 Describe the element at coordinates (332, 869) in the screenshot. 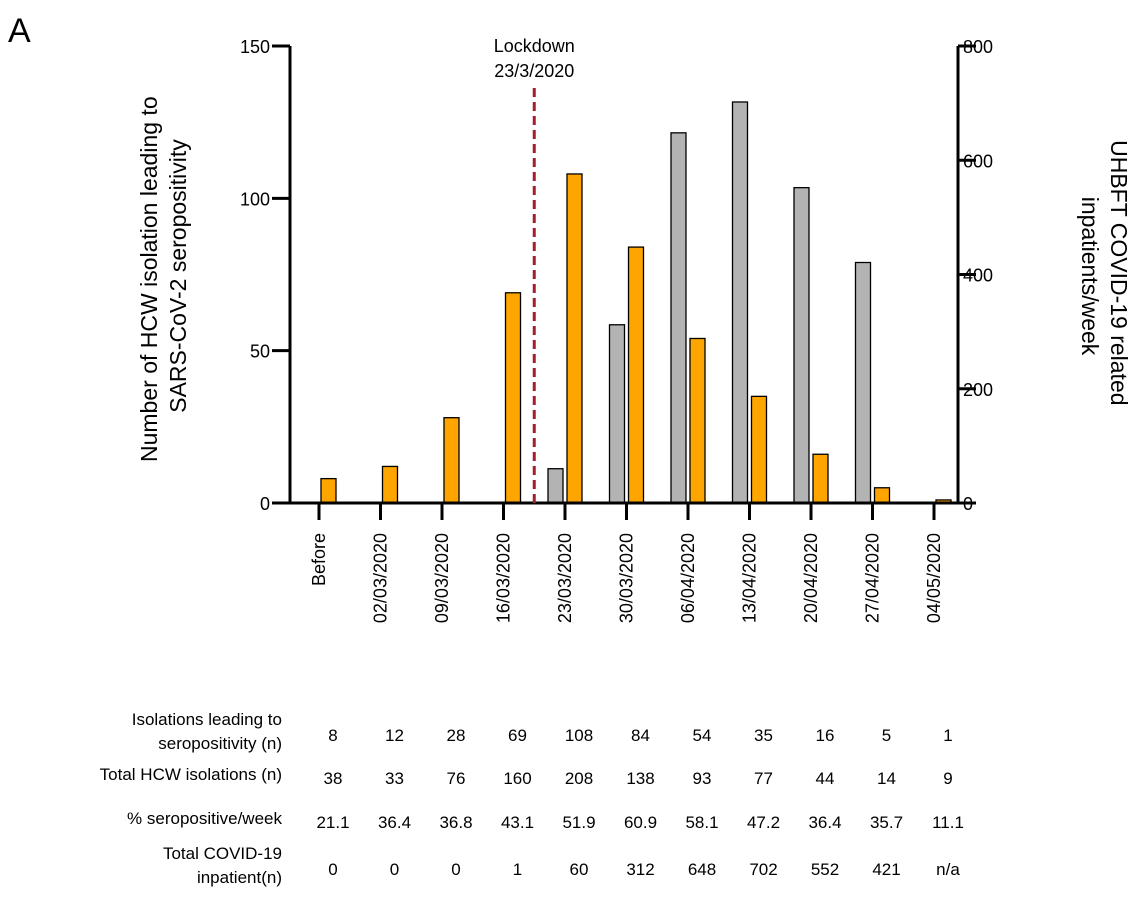

I see `table-cell-3-0: 0` at that location.